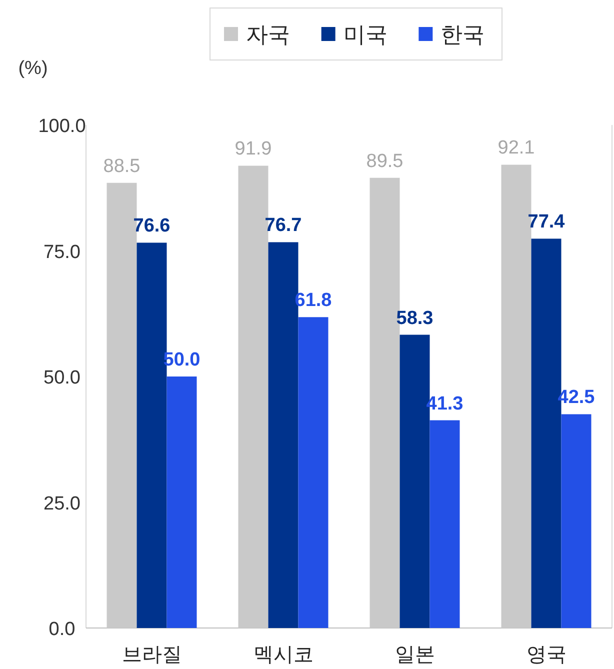 The width and height of the screenshot is (614, 669). I want to click on x-tick-label: 브라질, so click(152, 655).